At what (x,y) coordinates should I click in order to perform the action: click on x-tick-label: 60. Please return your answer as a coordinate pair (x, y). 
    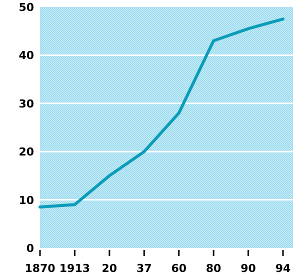
    Looking at the image, I should click on (179, 268).